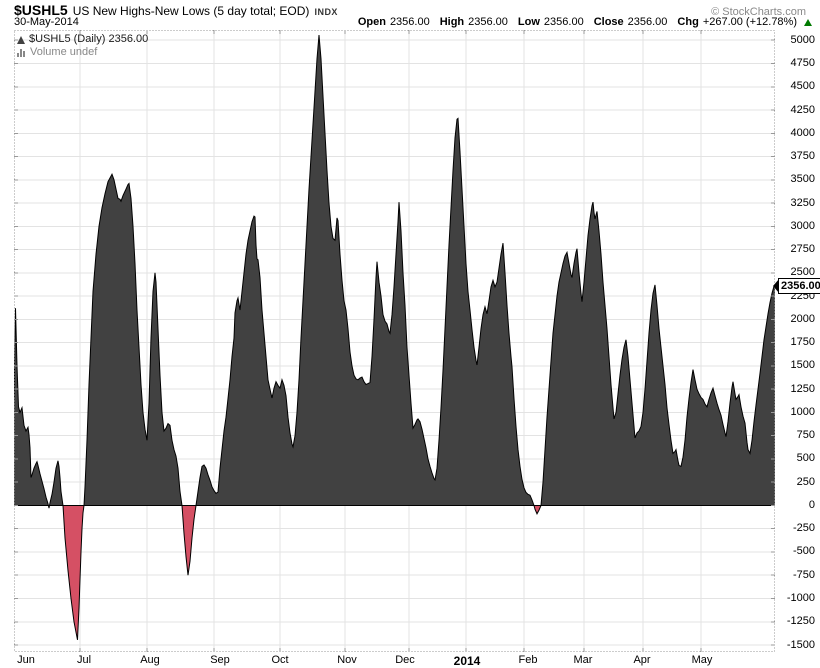 Image resolution: width=820 pixels, height=668 pixels. I want to click on y-axis-label: 2000, so click(802, 318).